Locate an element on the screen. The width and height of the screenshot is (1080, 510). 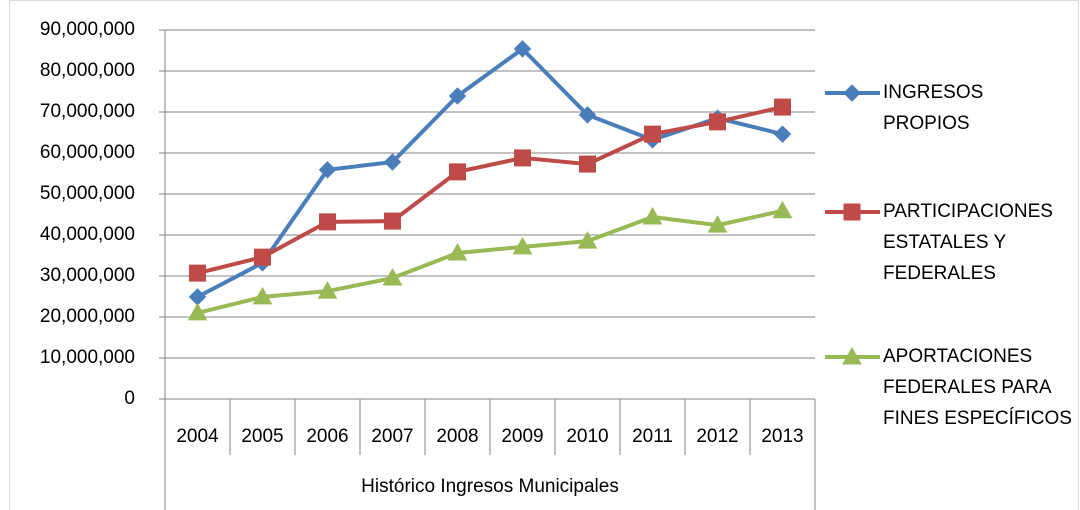
x-tick-label: 2006 is located at coordinates (327, 436).